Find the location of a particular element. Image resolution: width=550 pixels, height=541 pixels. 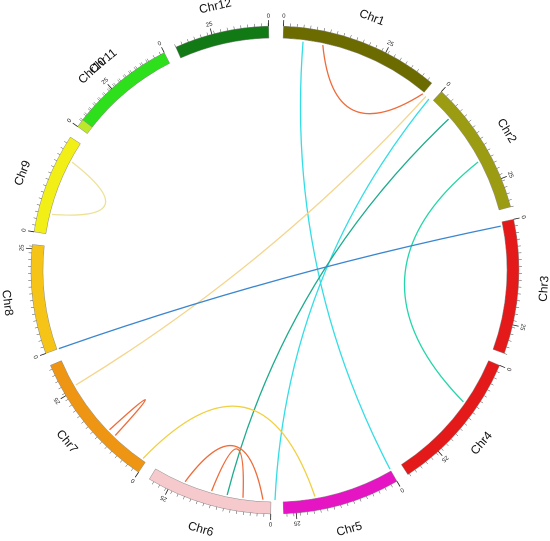

chromosome-label-chr5: Chr5 is located at coordinates (349, 528).